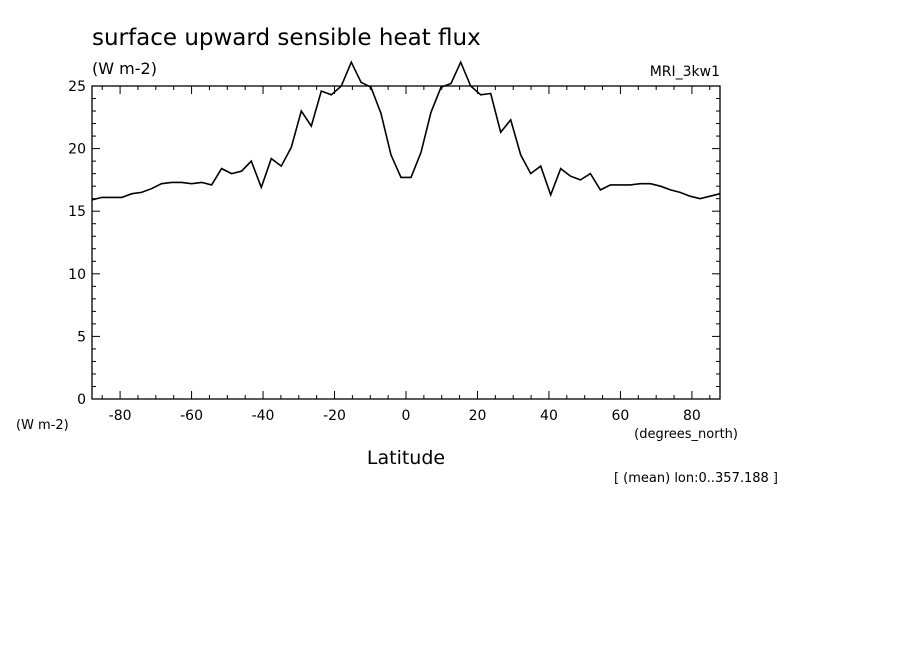 This screenshot has width=904, height=654. Describe the element at coordinates (77, 212) in the screenshot. I see `y-tick-label: 15` at that location.